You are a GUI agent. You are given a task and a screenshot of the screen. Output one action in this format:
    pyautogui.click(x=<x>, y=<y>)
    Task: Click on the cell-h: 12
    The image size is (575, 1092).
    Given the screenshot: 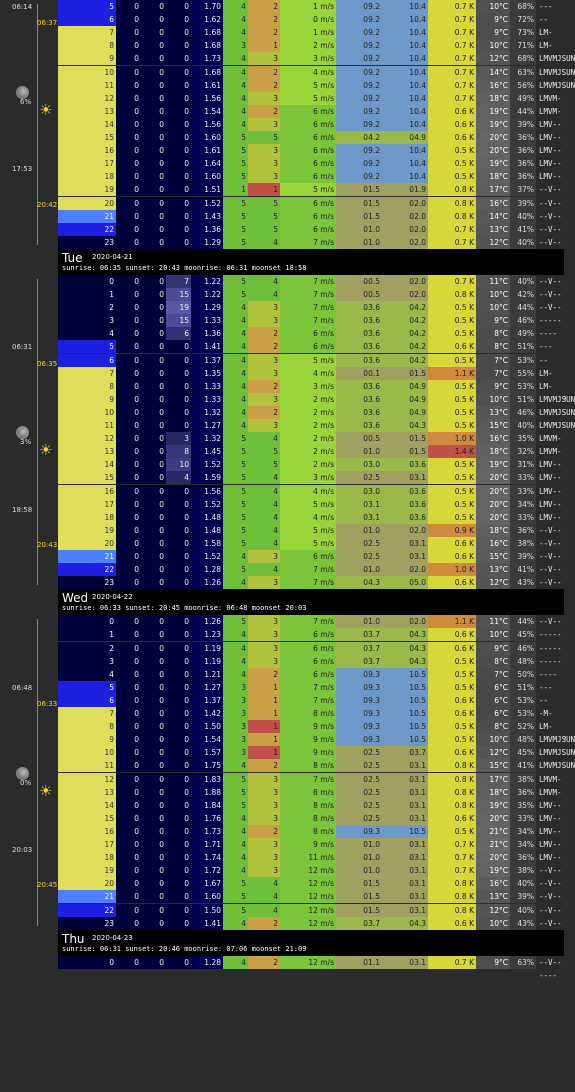 What is the action you would take?
    pyautogui.click(x=87, y=439)
    